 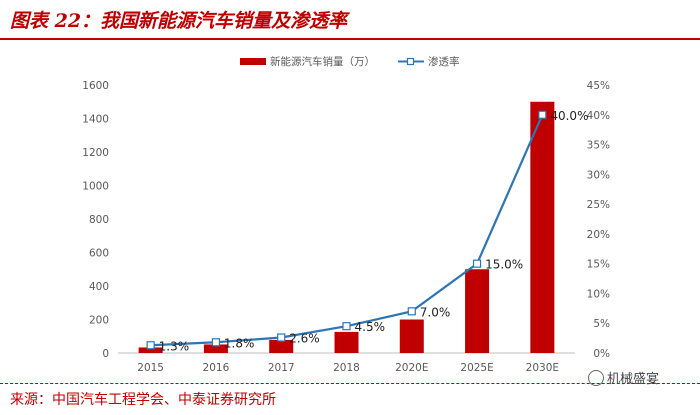 What do you see at coordinates (598, 205) in the screenshot?
I see `y-right-tick-label: 25%` at bounding box center [598, 205].